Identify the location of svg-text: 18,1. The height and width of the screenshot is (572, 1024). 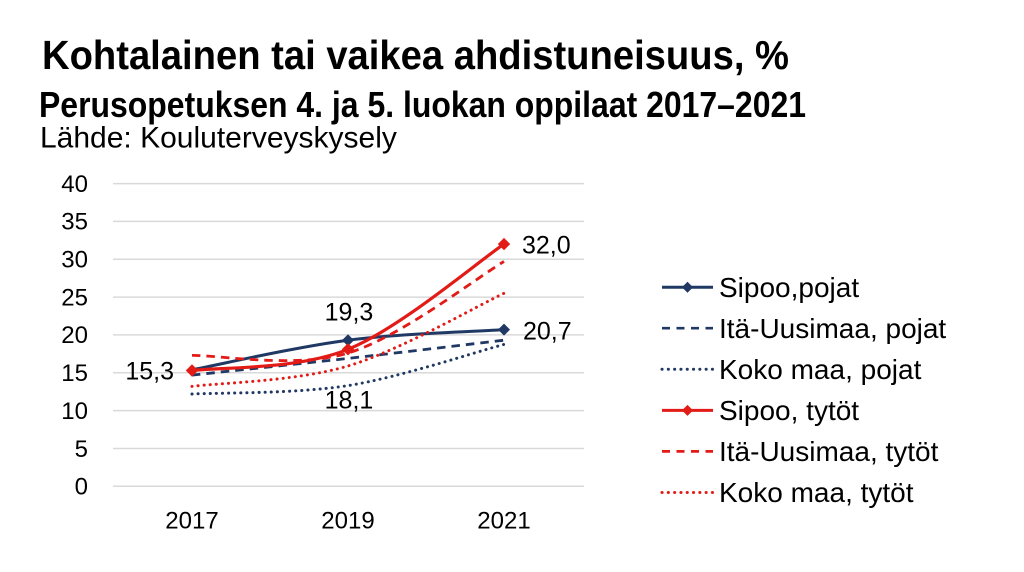
(349, 400).